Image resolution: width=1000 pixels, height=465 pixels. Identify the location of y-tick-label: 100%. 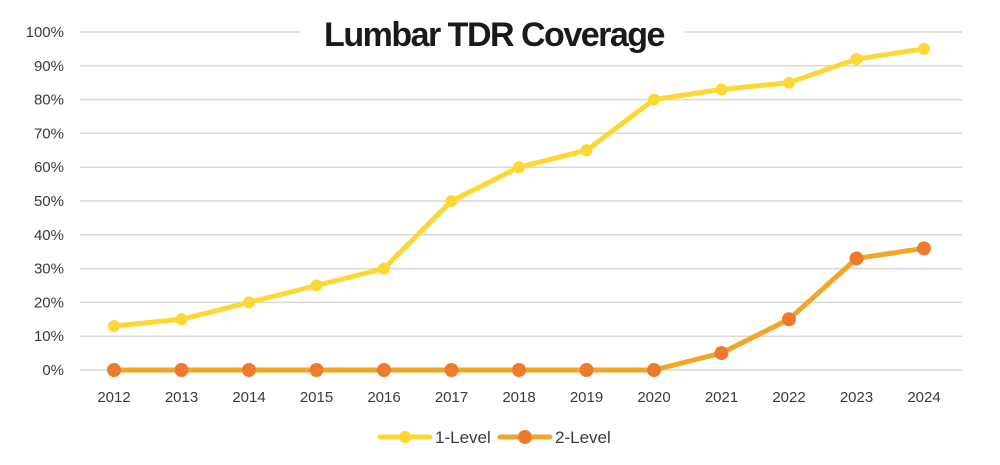
(45, 32).